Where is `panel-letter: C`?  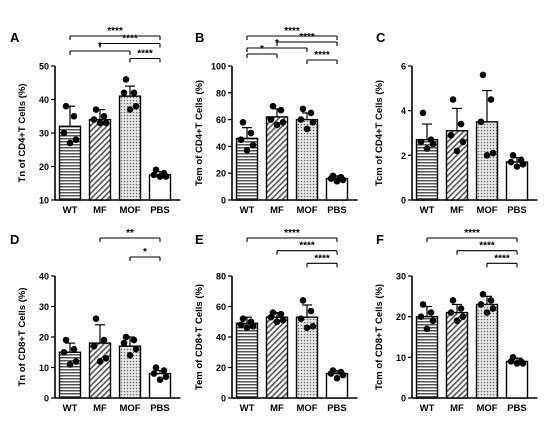 panel-letter: C is located at coordinates (381, 37).